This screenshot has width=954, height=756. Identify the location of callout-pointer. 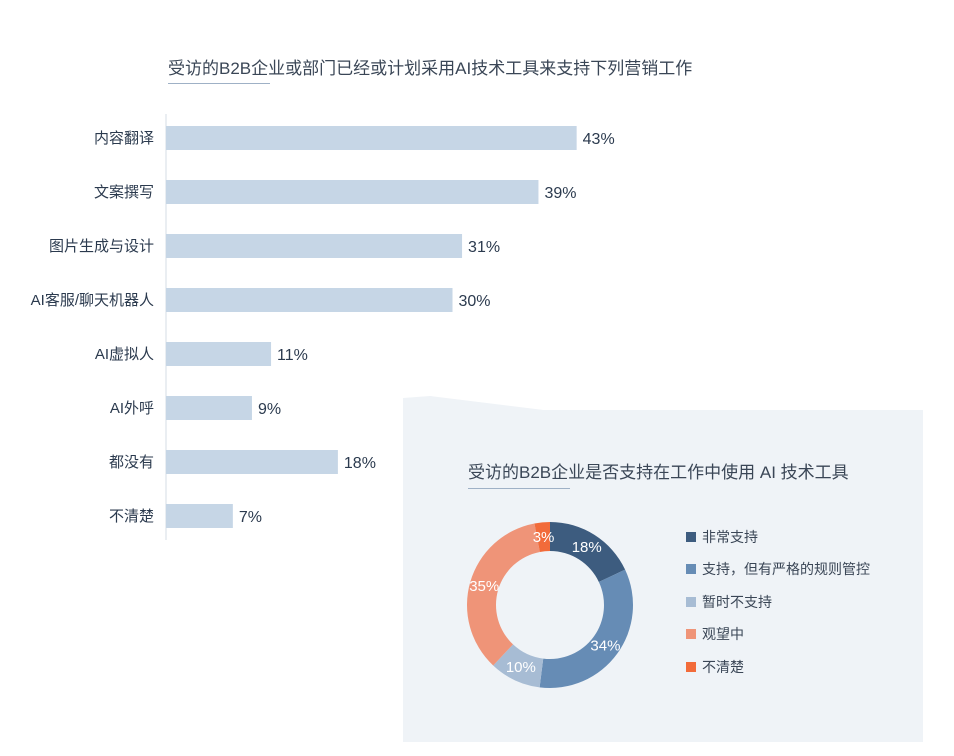
(481, 404).